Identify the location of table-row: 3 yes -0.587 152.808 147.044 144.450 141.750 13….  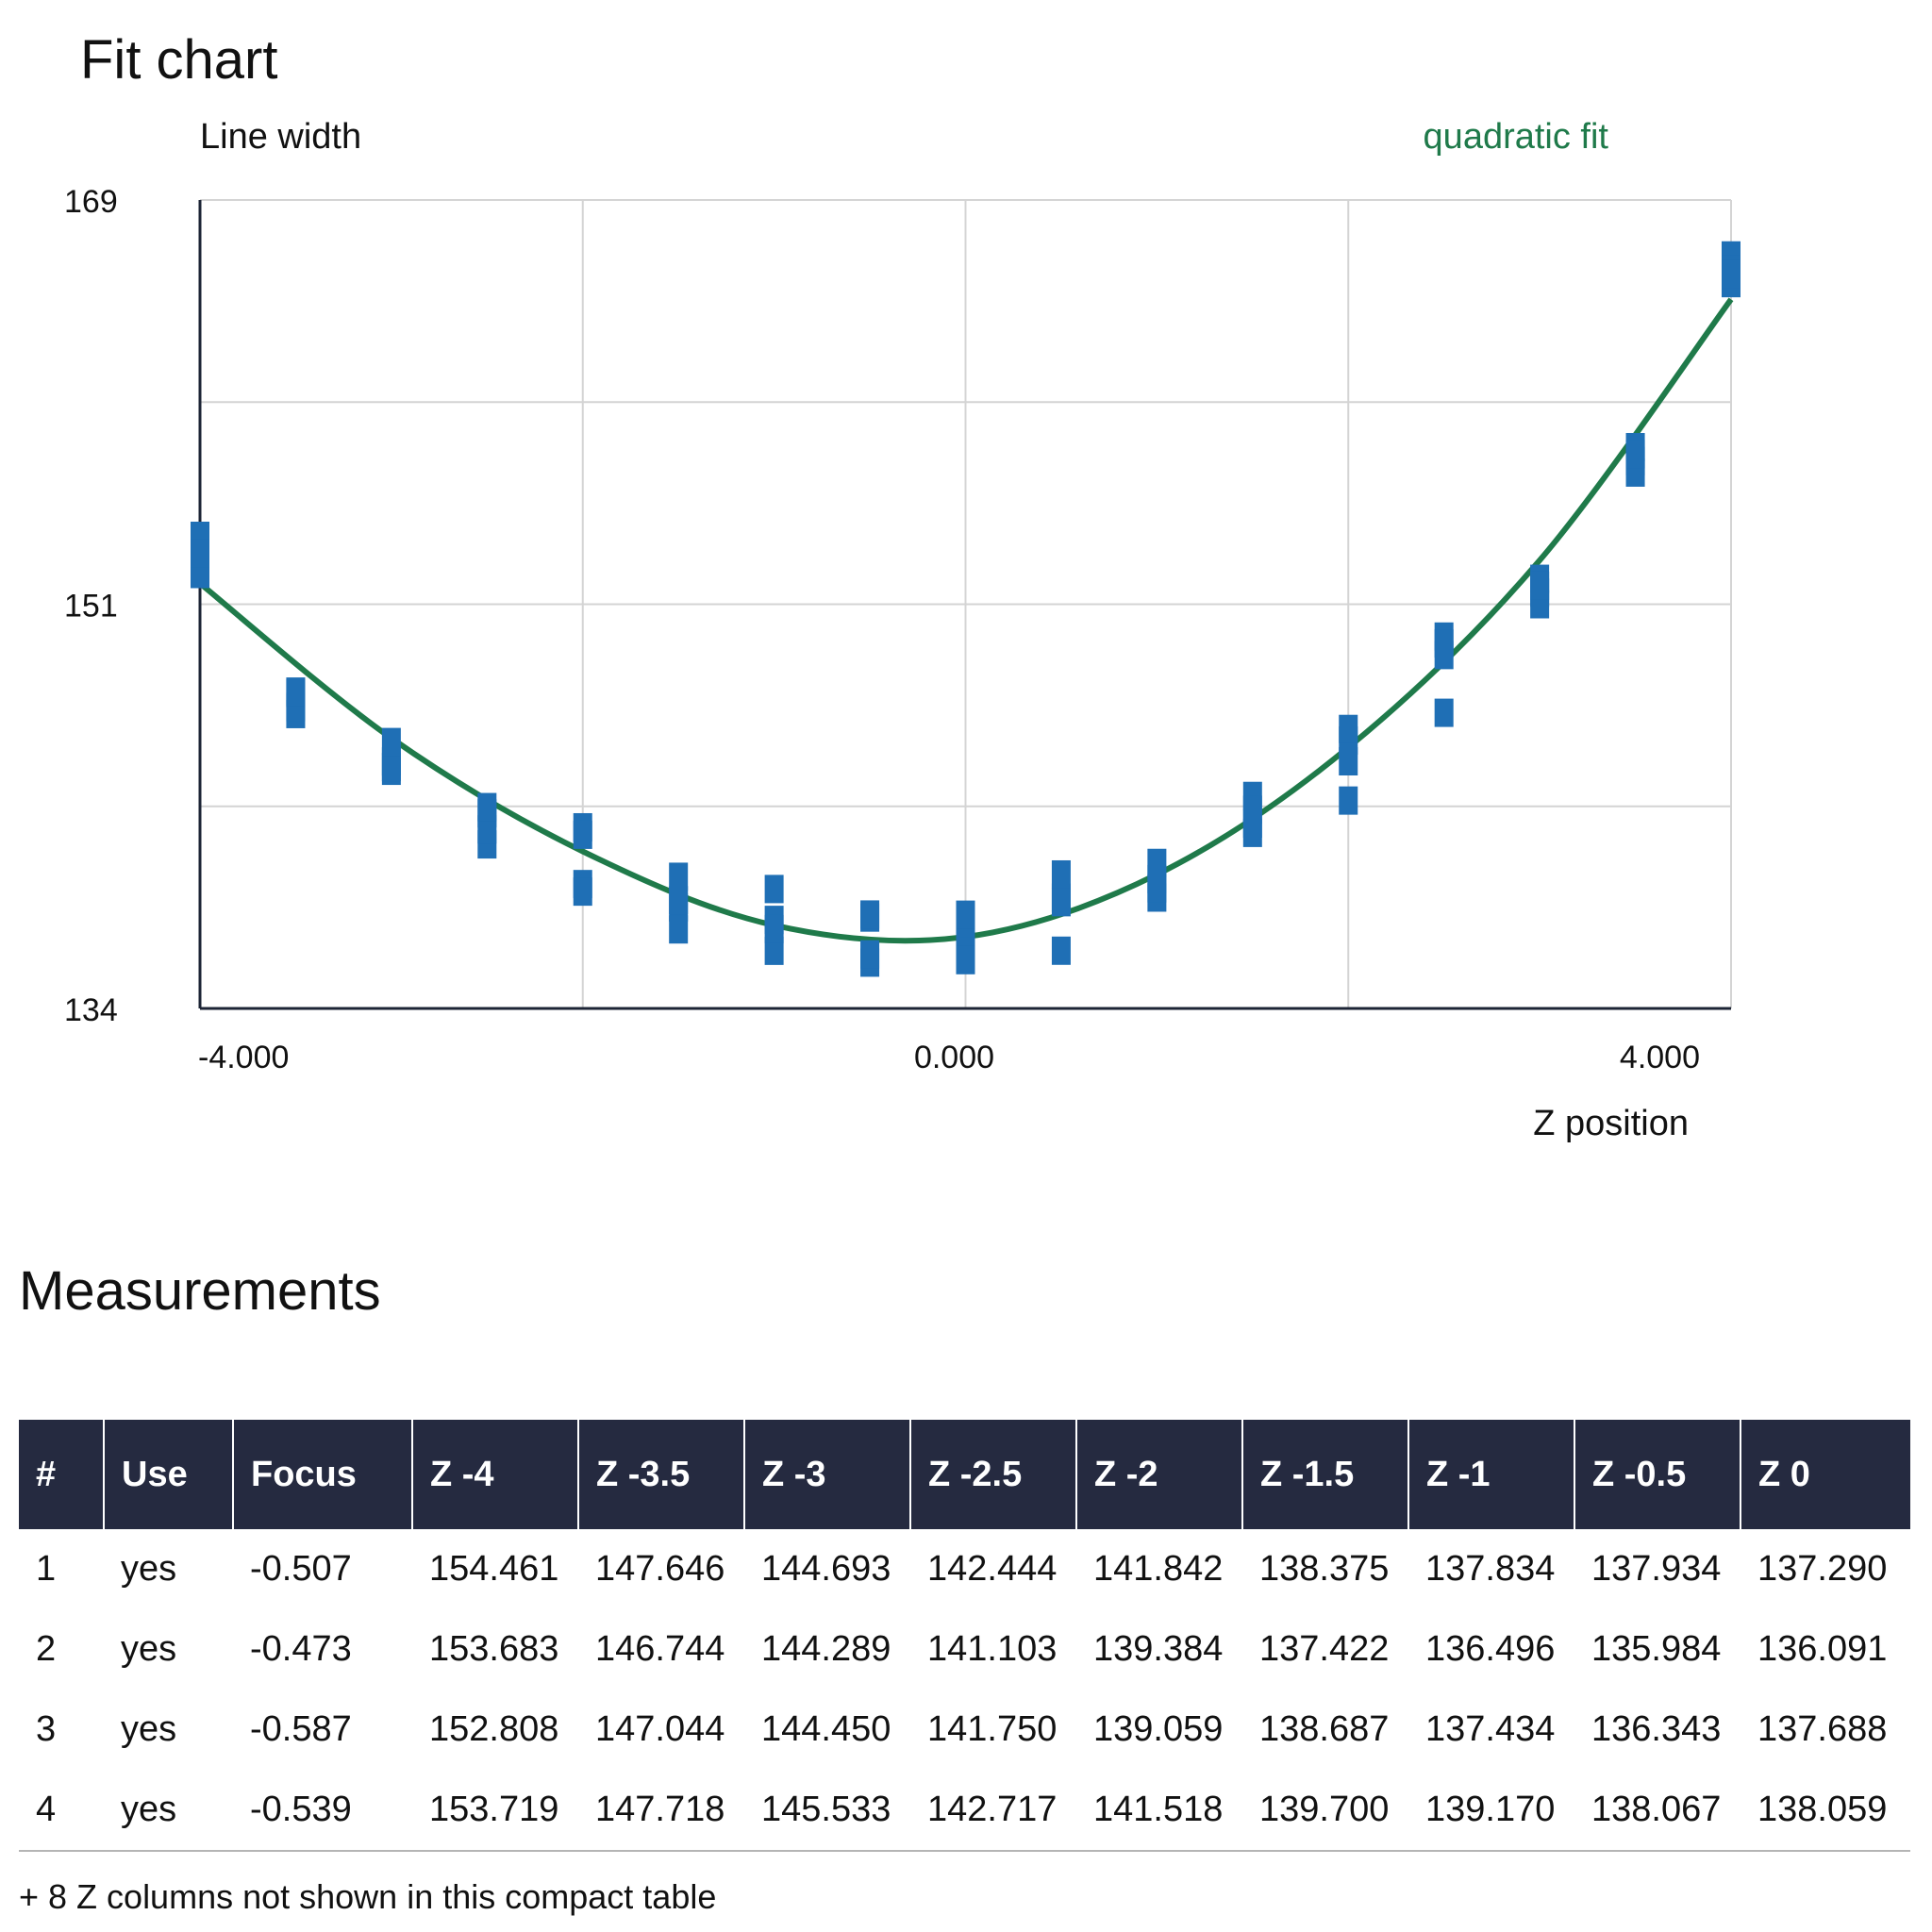
(964, 1730).